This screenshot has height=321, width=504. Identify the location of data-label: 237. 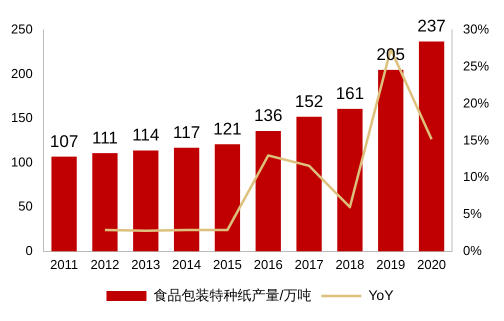
(431, 26).